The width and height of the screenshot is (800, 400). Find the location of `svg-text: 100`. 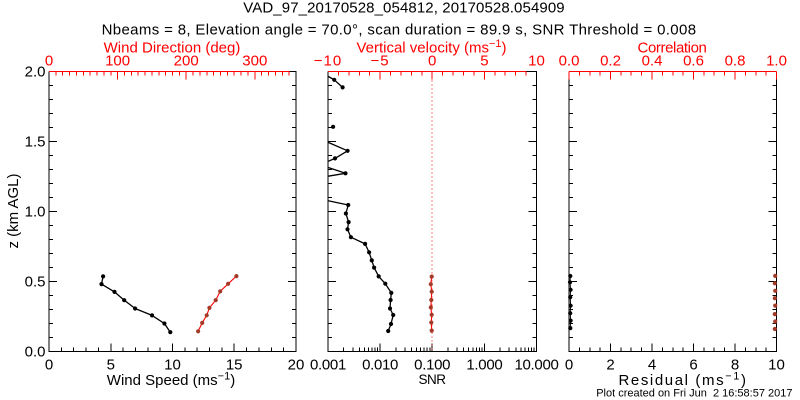

svg-text: 100 is located at coordinates (117, 60).